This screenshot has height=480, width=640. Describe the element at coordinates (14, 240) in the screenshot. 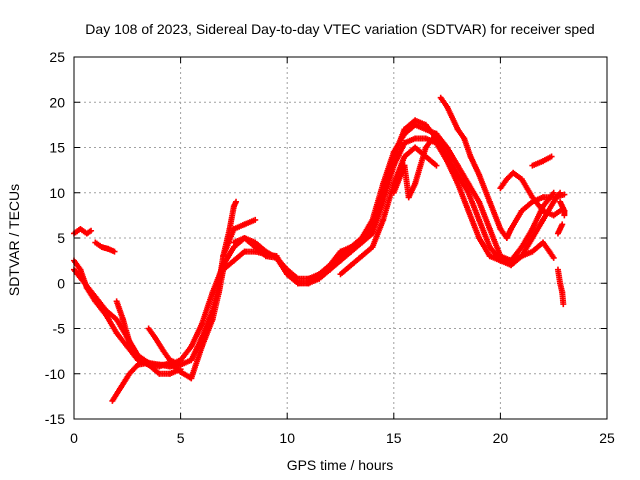

I see `y-axis-label: SDTVAR / TECUs` at that location.